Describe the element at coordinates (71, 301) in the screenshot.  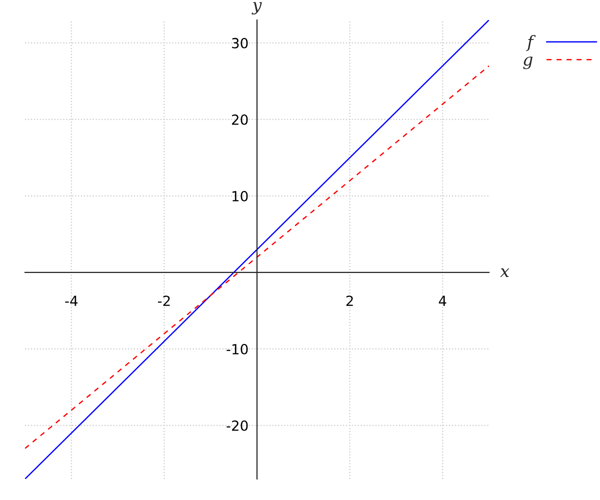
I see `x-tick-label: -4` at that location.